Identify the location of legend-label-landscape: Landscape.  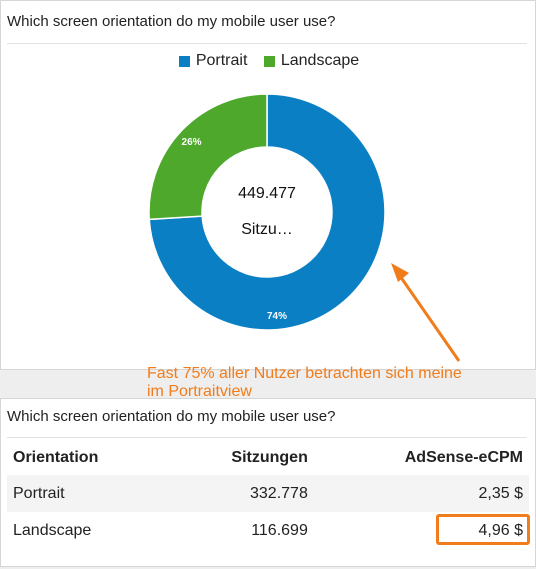
(320, 60).